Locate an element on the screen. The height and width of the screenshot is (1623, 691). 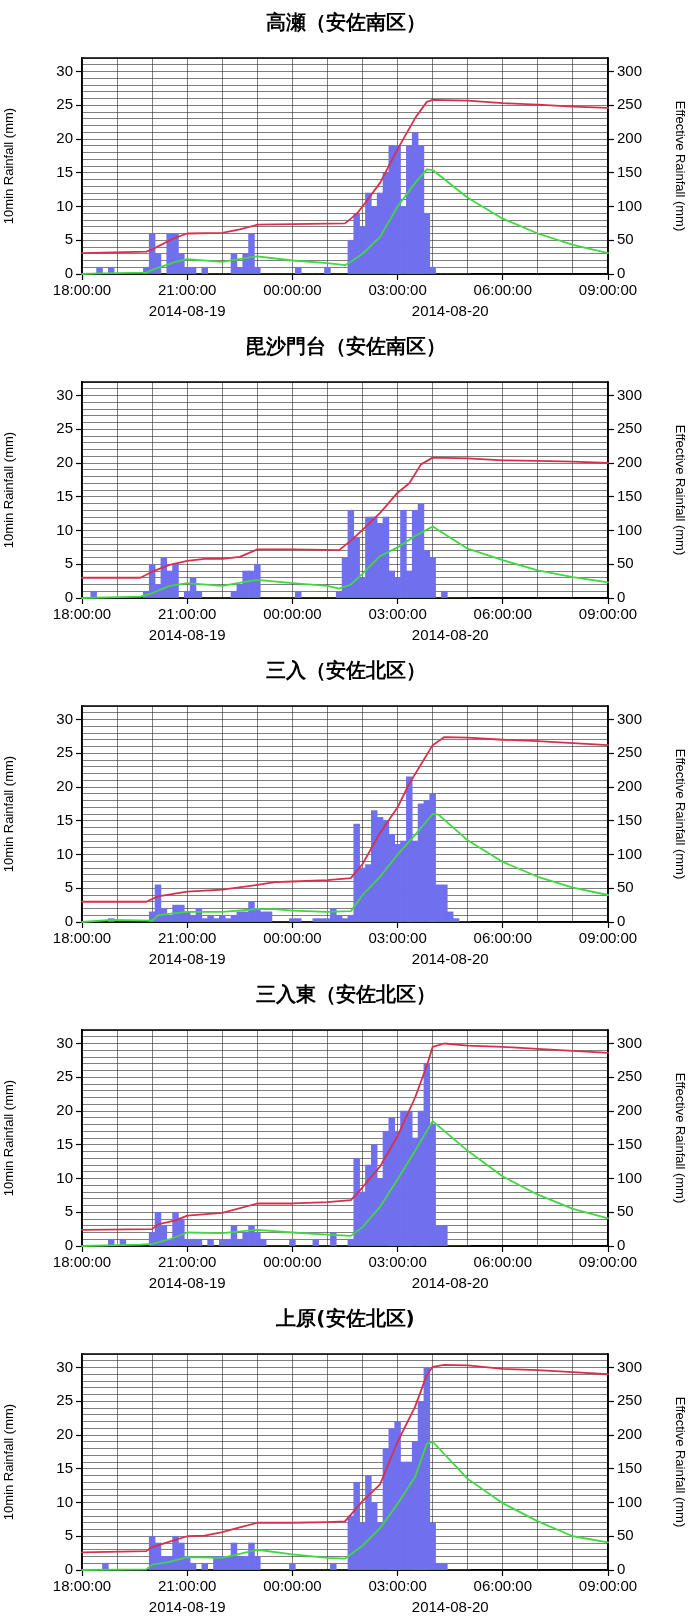
chart-title: 毘沙門台（安佐南区） is located at coordinates (345, 346).